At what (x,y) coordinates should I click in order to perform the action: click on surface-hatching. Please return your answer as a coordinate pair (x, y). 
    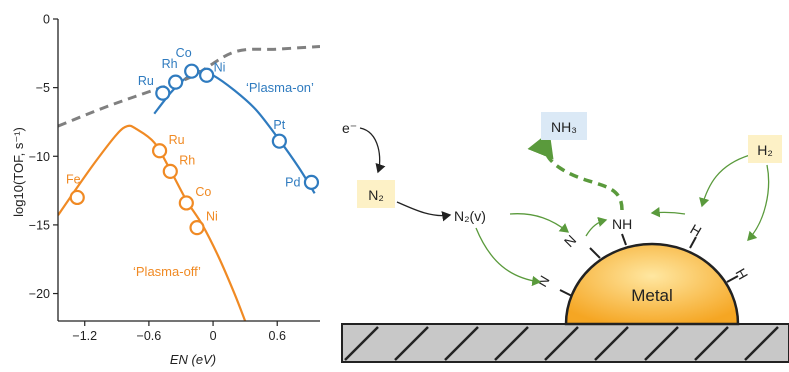
    Looking at the image, I should click on (561, 343).